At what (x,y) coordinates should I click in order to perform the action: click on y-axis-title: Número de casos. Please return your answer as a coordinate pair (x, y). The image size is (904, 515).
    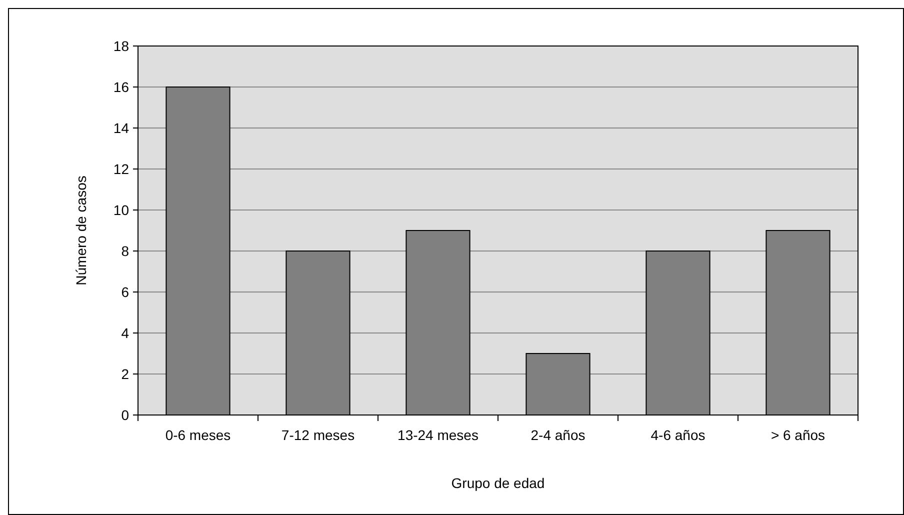
    Looking at the image, I should click on (81, 231).